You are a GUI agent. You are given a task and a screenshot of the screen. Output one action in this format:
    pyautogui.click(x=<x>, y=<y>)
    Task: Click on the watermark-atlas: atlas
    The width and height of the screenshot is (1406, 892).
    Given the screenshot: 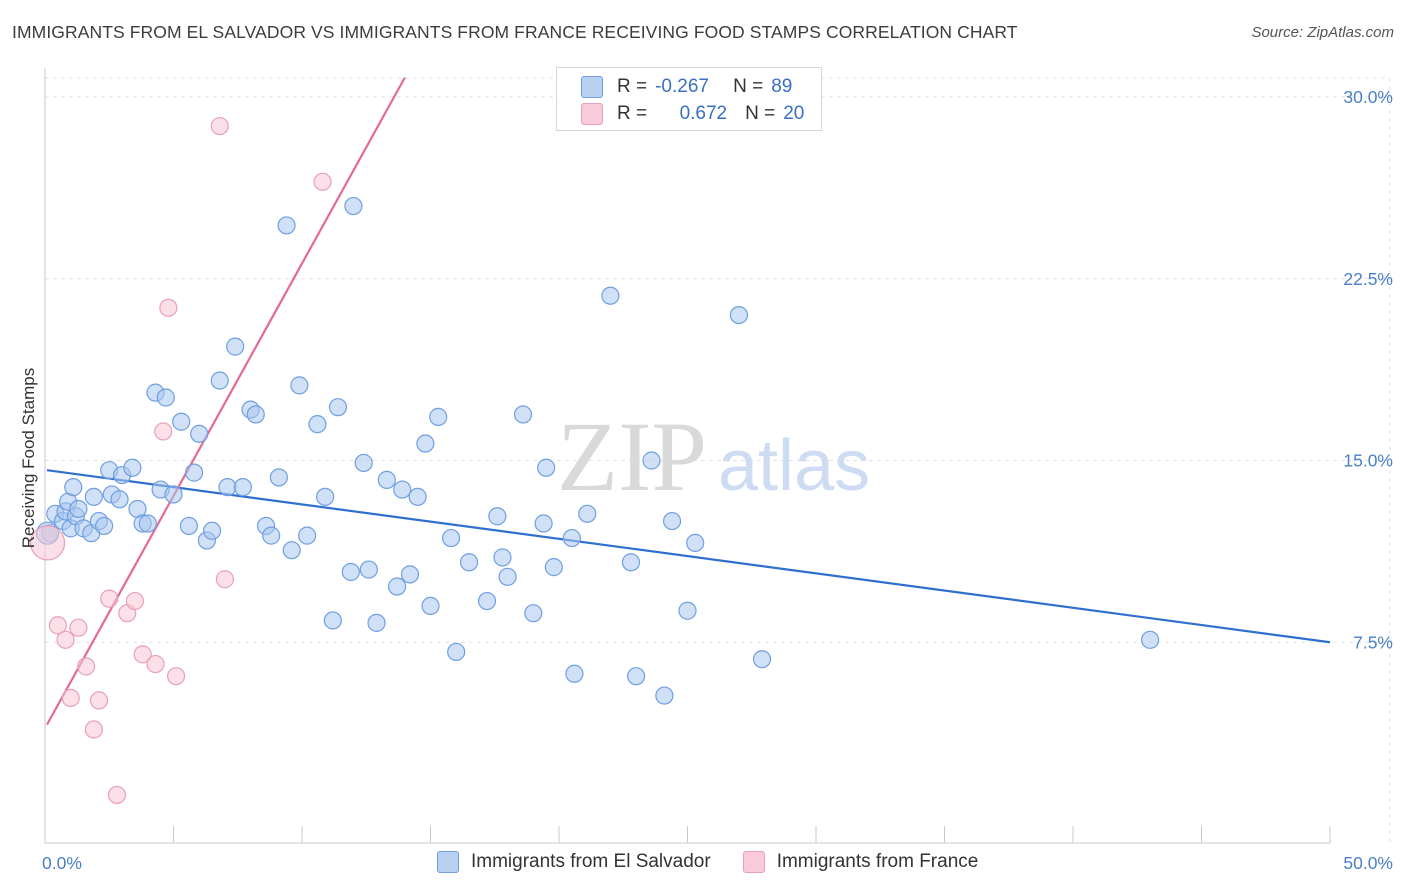 What is the action you would take?
    pyautogui.click(x=794, y=466)
    